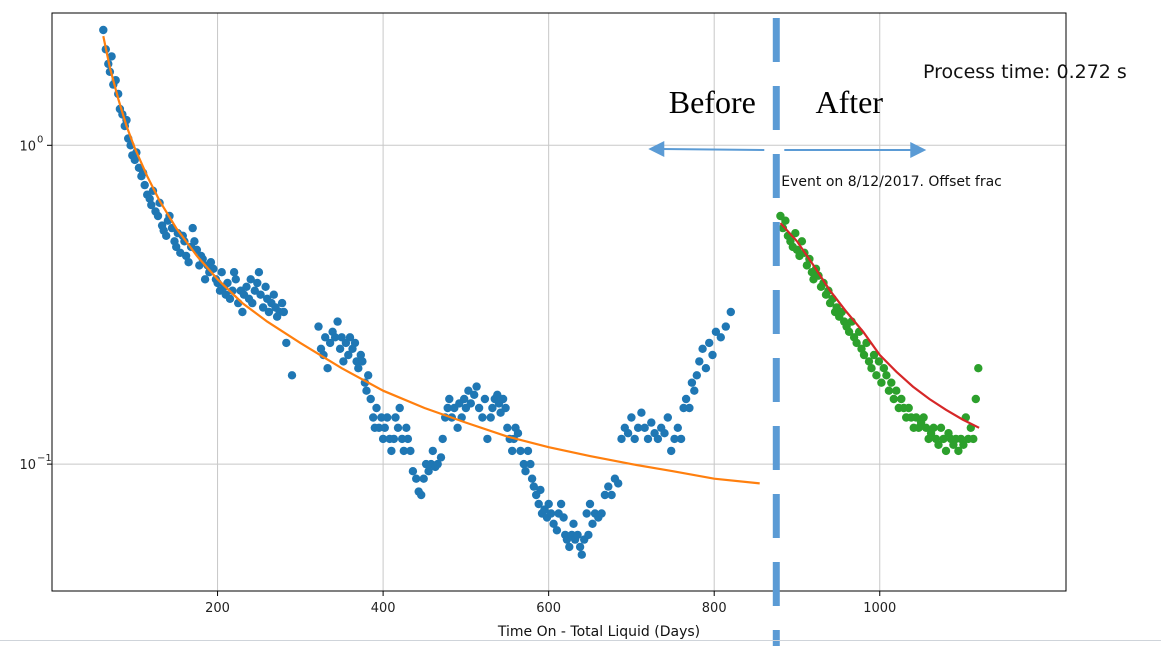  Describe the element at coordinates (548, 608) in the screenshot. I see `x-tick-label: 600` at that location.